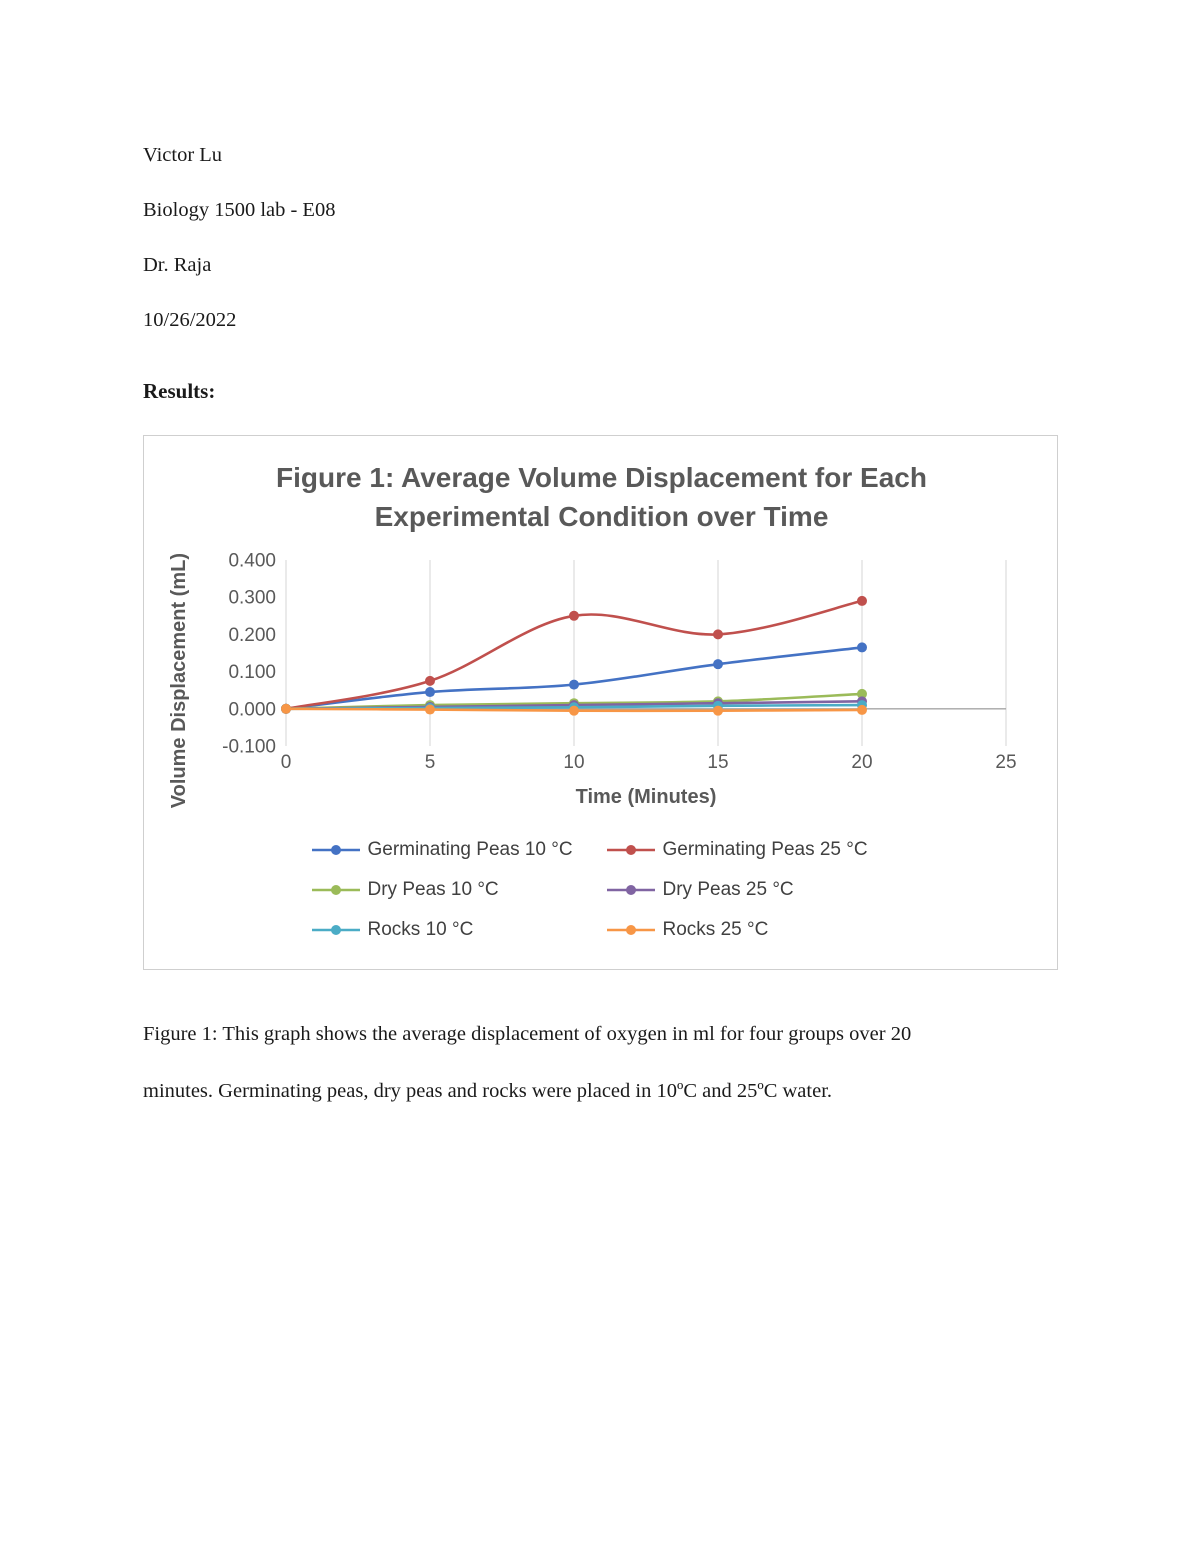  I want to click on y-tick-label: 0.400, so click(252, 562).